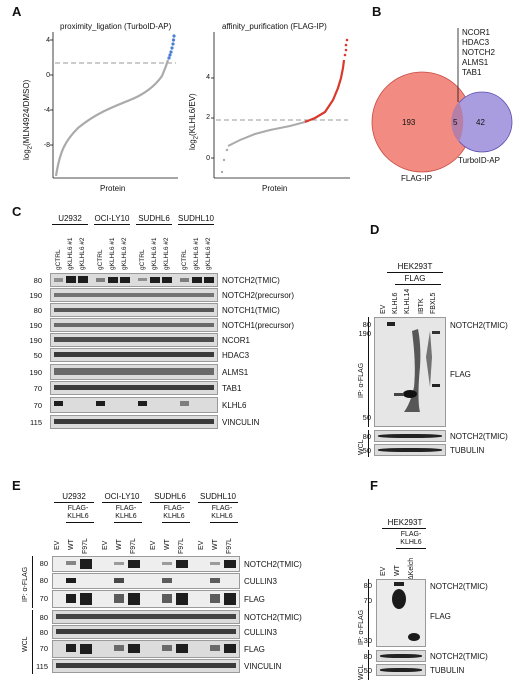 This screenshot has height=691, width=520. What do you see at coordinates (17, 211) in the screenshot?
I see `panel-c-letter: C` at bounding box center [17, 211].